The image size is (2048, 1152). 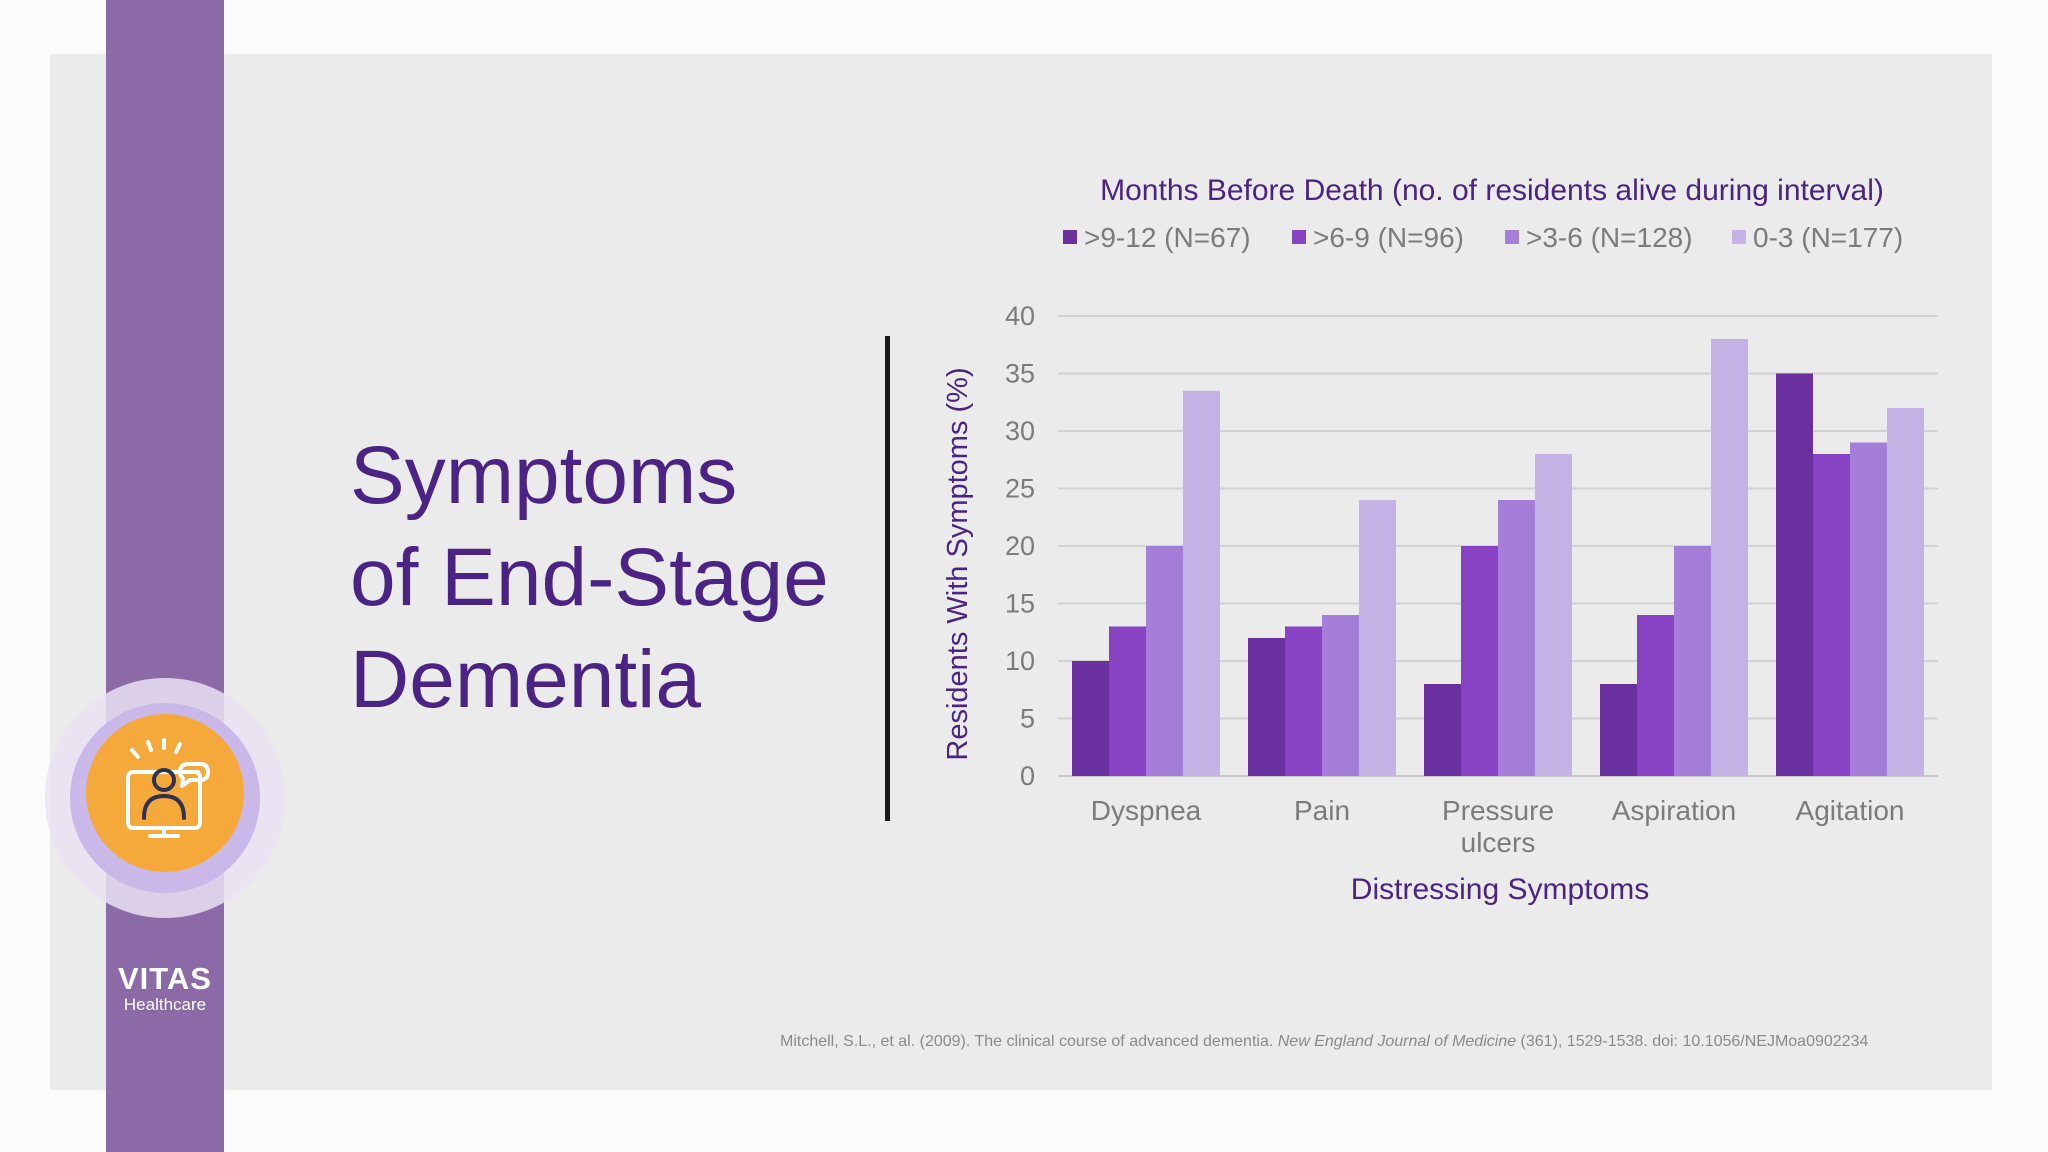 What do you see at coordinates (1167, 237) in the screenshot?
I see `legend-label: >9-12 (N=67)` at bounding box center [1167, 237].